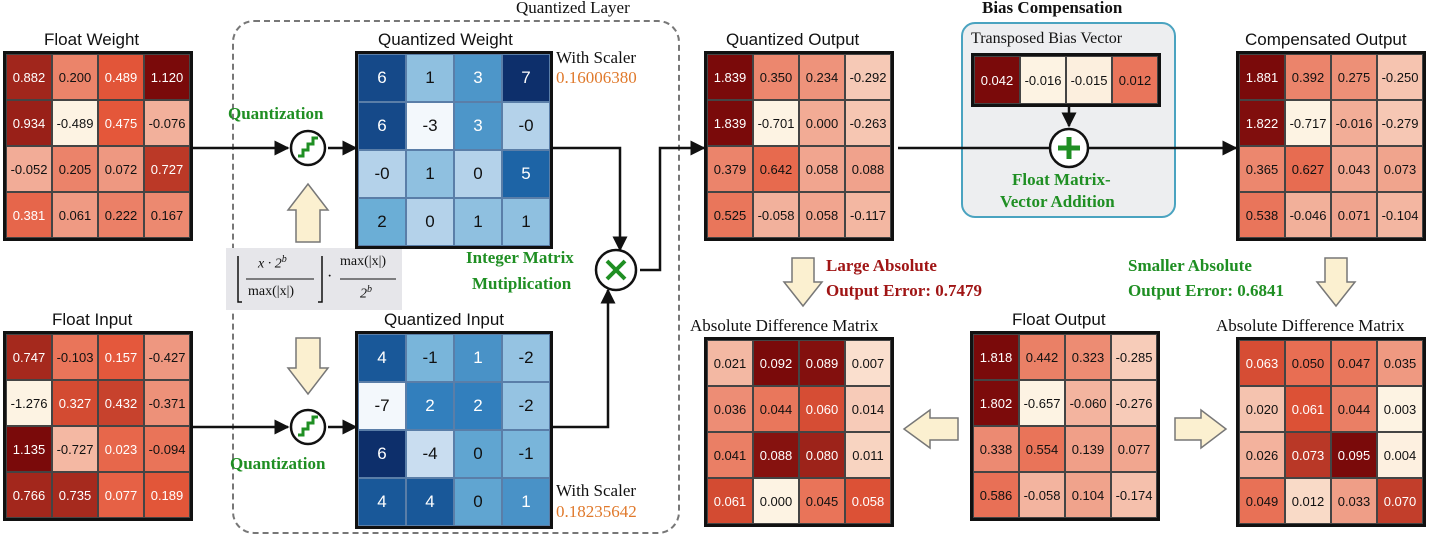 The height and width of the screenshot is (536, 1440). Describe the element at coordinates (75, 169) in the screenshot. I see `float-weight-cell: 0.205` at that location.